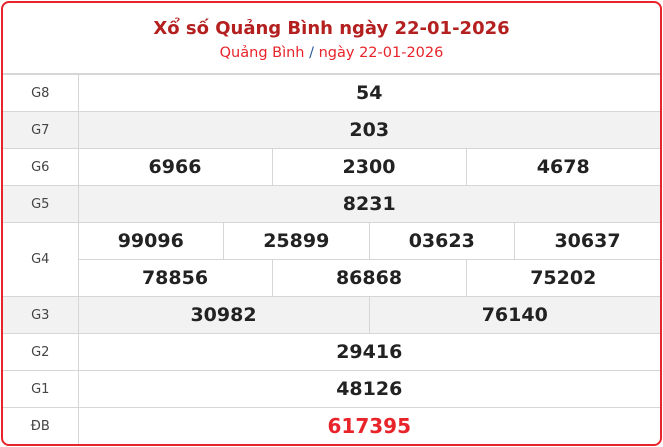 This screenshot has width=663, height=447. I want to click on prize-label: G4, so click(41, 259).